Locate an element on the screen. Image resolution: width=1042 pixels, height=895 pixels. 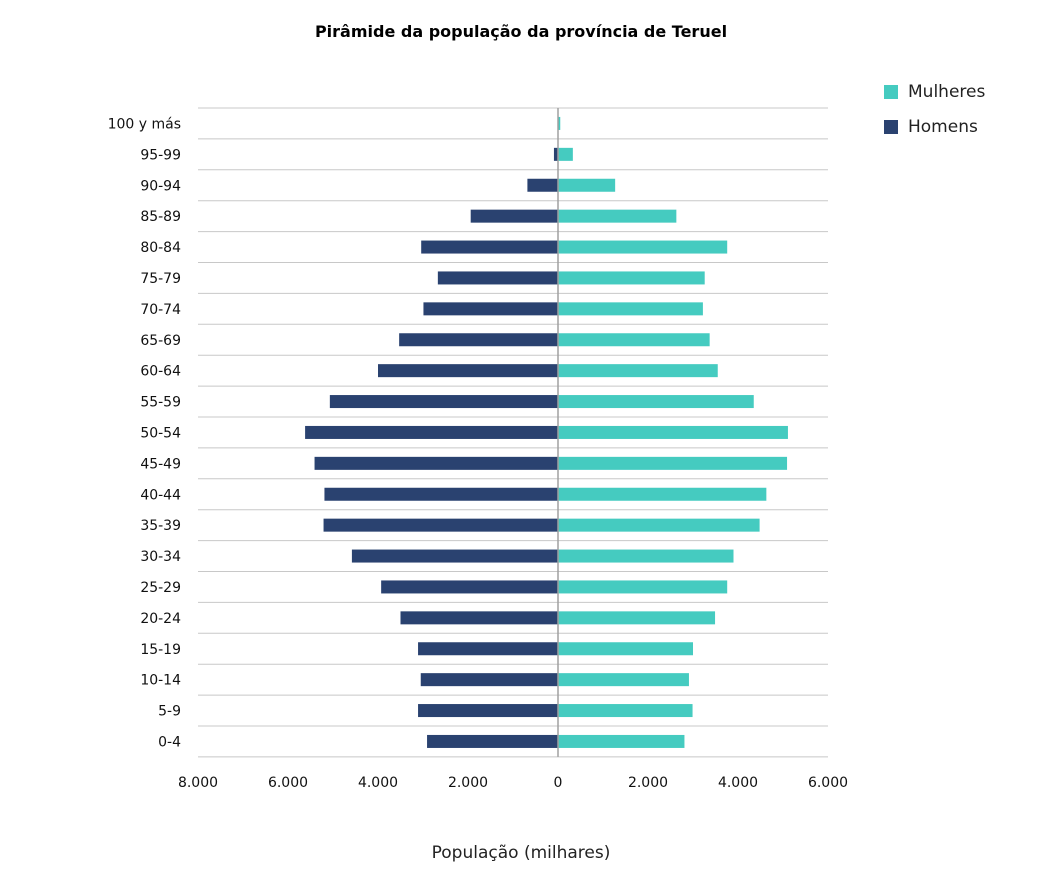
x-axis-label: População (milhares) is located at coordinates (521, 853).